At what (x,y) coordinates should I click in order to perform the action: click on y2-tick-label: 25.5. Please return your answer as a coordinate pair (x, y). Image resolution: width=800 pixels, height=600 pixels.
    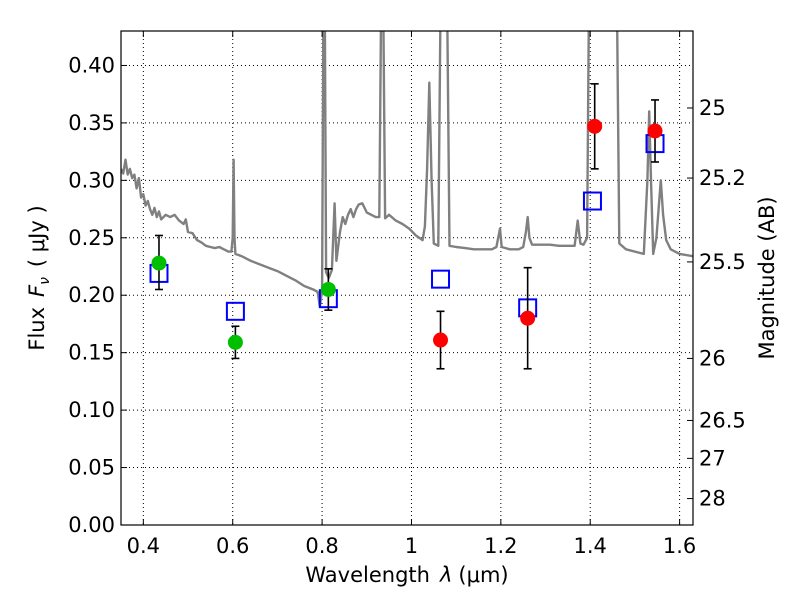
    Looking at the image, I should click on (722, 262).